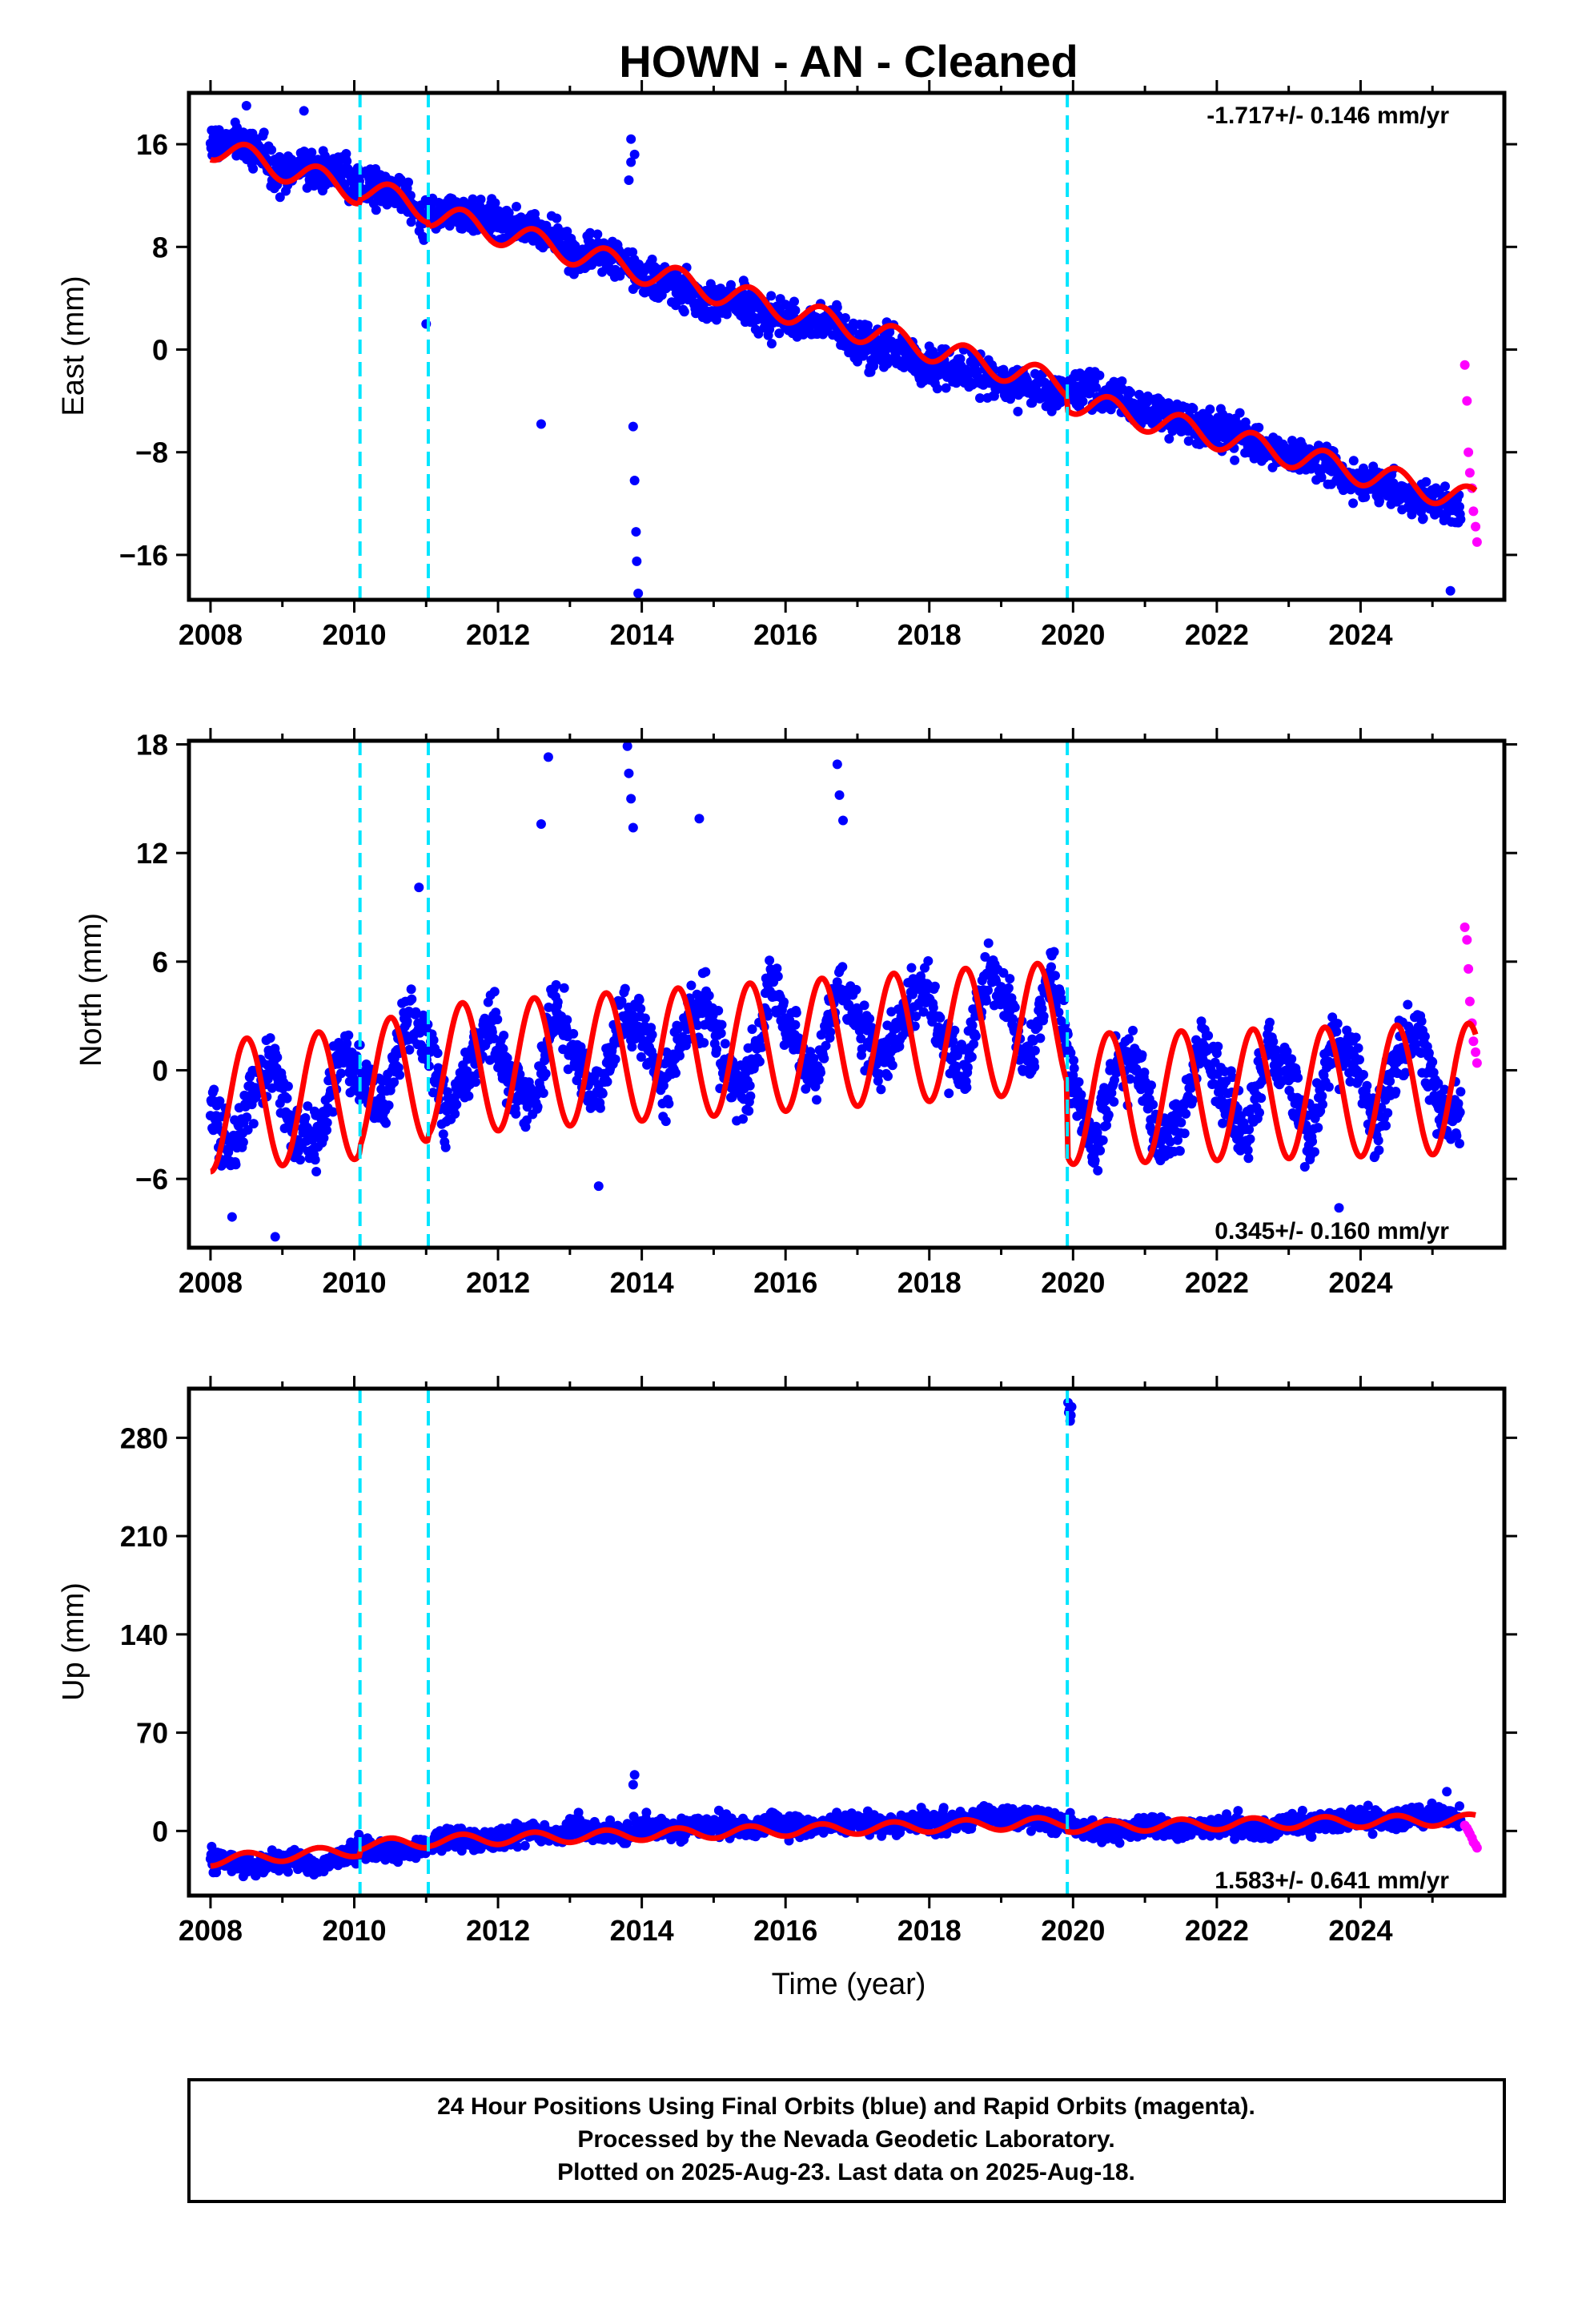 The height and width of the screenshot is (2324, 1582). I want to click on y-tick-label: 0, so click(160, 1070).